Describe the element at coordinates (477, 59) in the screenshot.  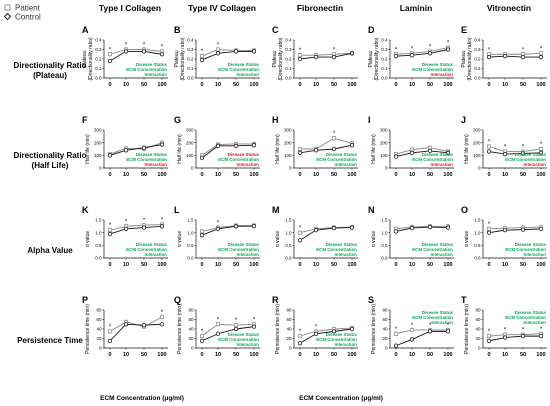
I see `y-tick-label: 0.2` at that location.